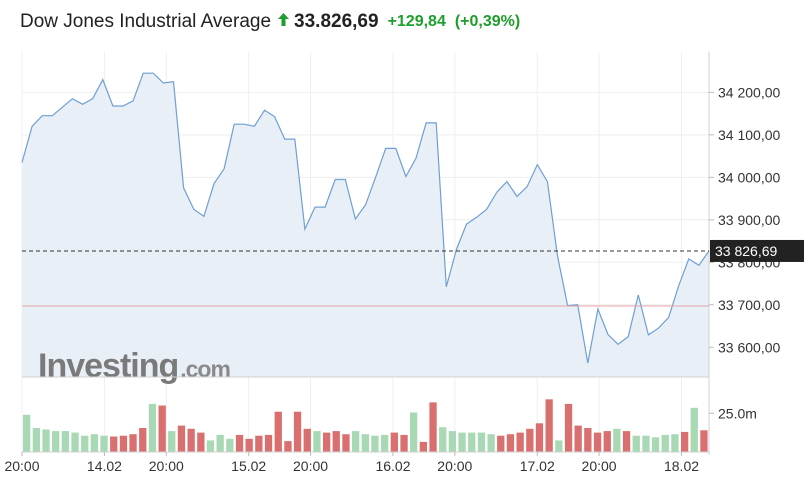 Image resolution: width=812 pixels, height=495 pixels. What do you see at coordinates (248, 466) in the screenshot?
I see `time-tick-label: 15.02` at bounding box center [248, 466].